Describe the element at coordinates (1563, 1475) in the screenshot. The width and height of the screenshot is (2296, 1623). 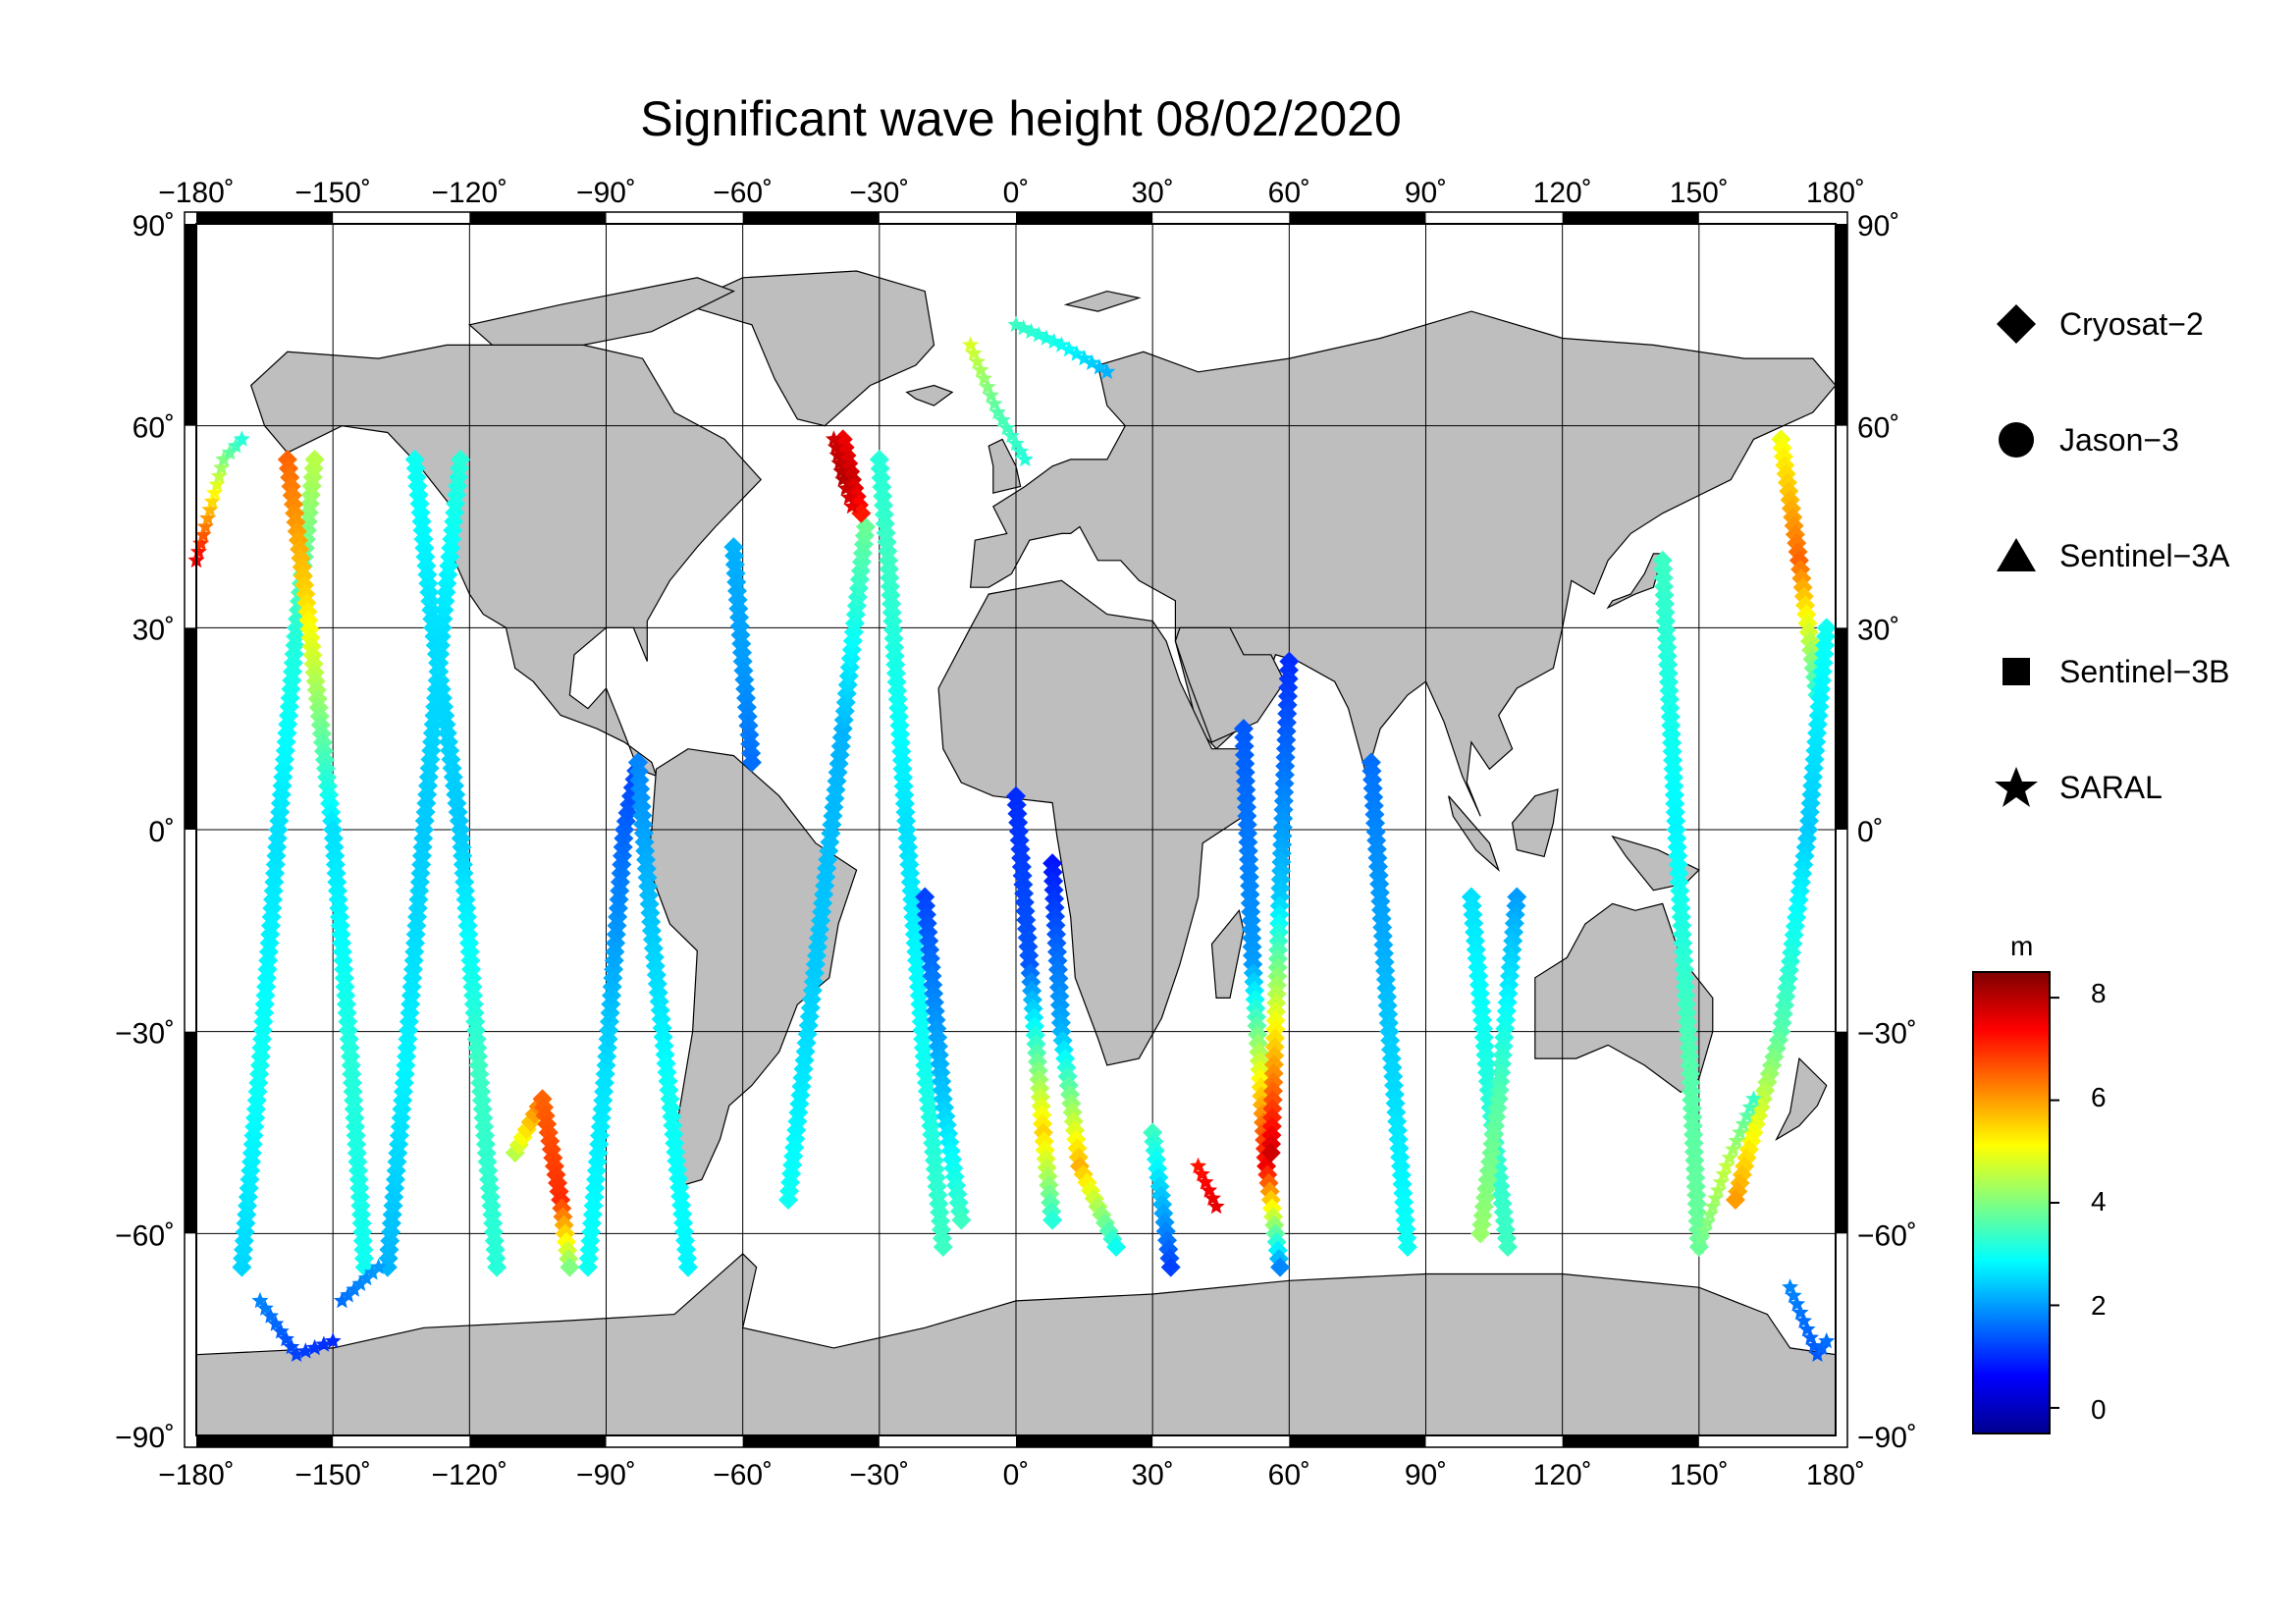
I see `lon-tick-label: 120˚` at that location.